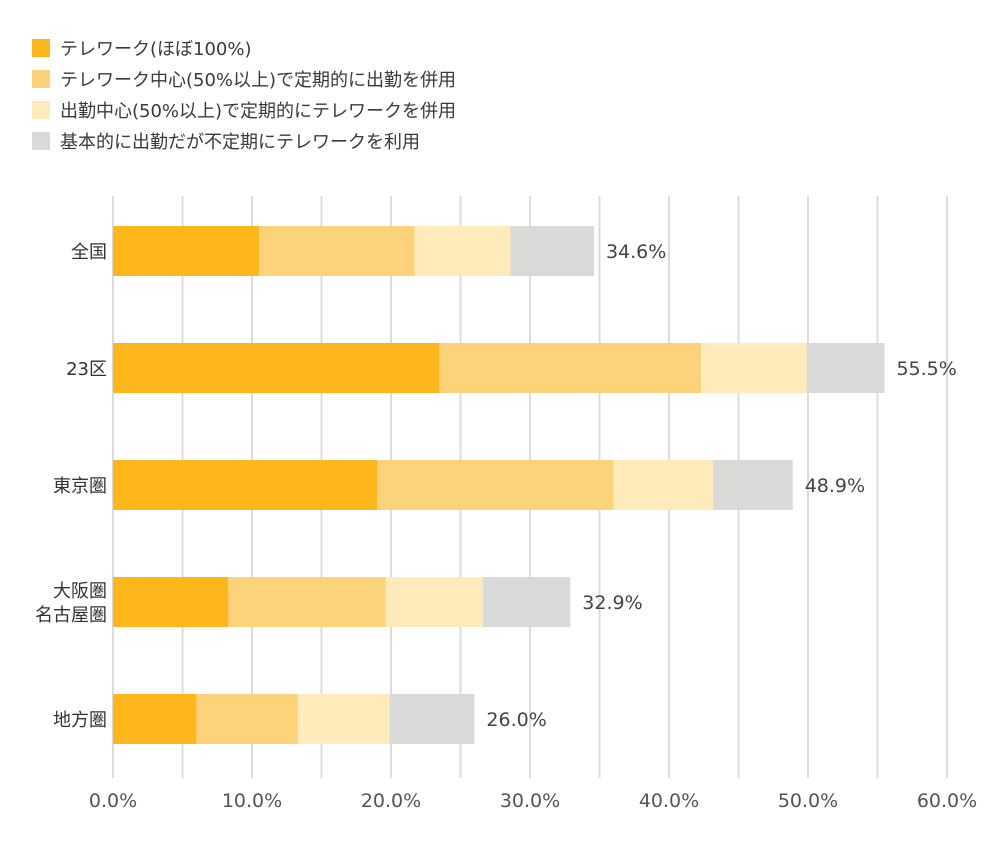  I want to click on legend-label-1: テレワーク中心(50%以上)で定期的に出勤を併用, so click(258, 80).